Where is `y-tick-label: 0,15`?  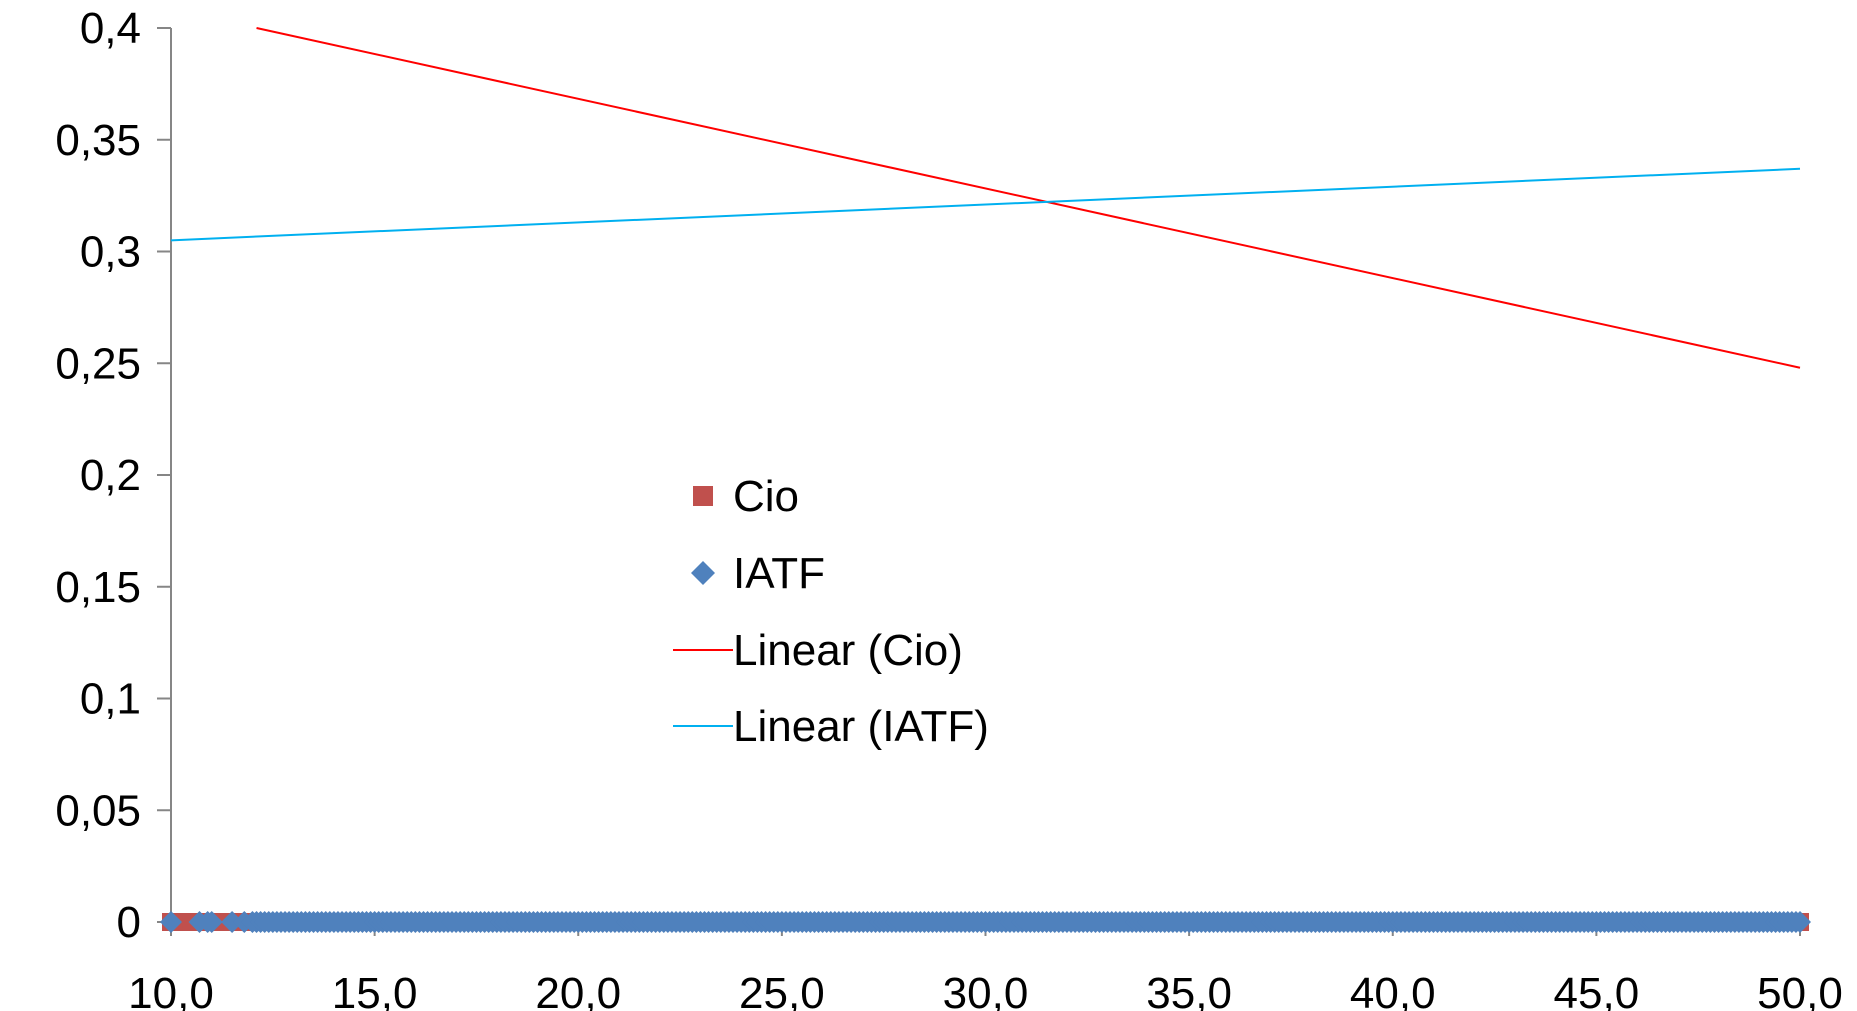
y-tick-label: 0,15 is located at coordinates (98, 587).